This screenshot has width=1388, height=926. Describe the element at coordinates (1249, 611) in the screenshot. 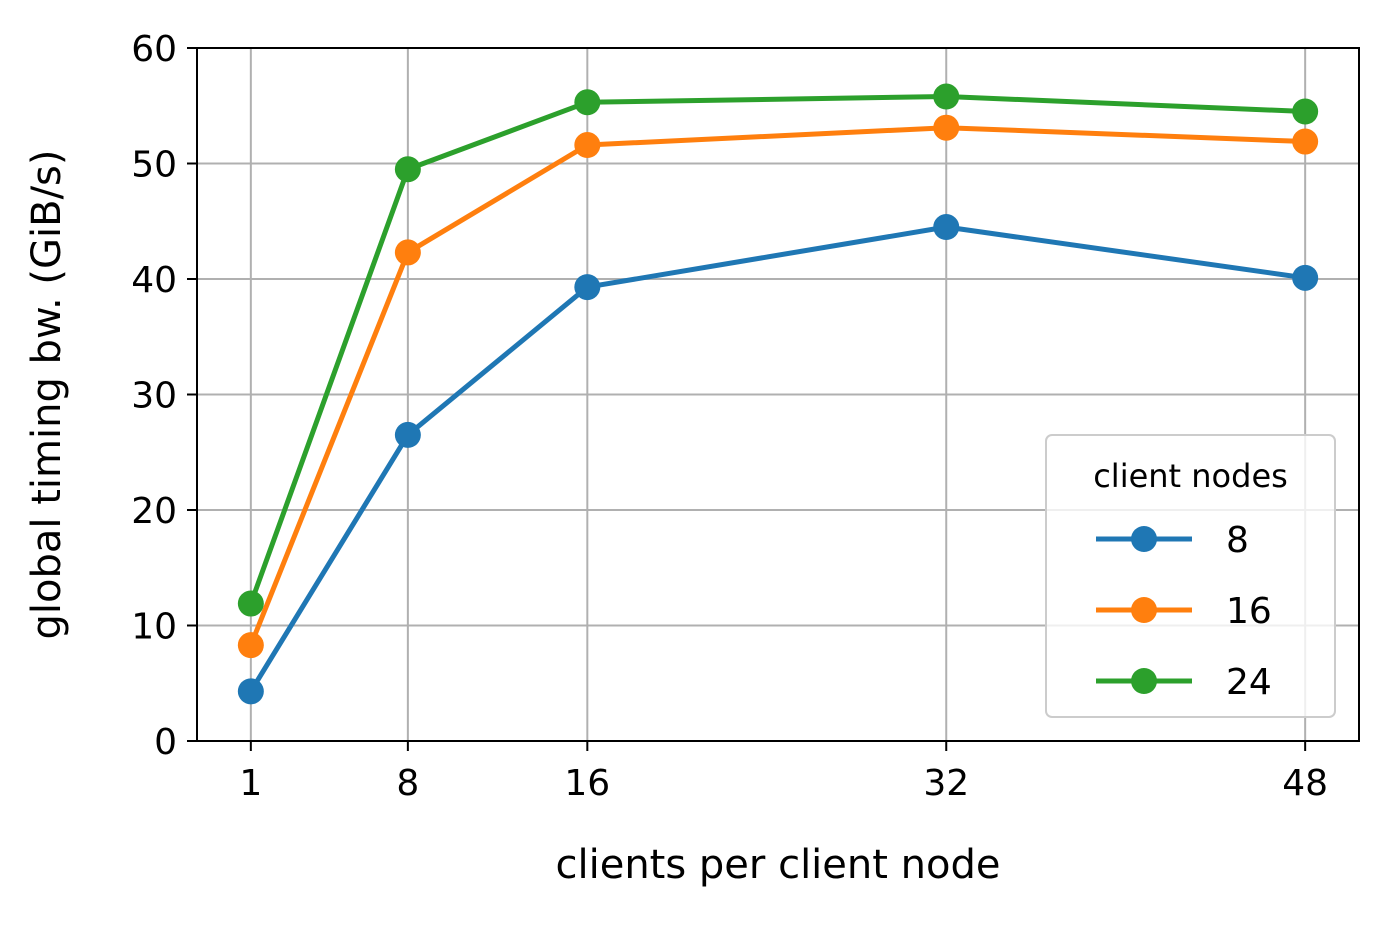

I see `legend-label: 16` at that location.